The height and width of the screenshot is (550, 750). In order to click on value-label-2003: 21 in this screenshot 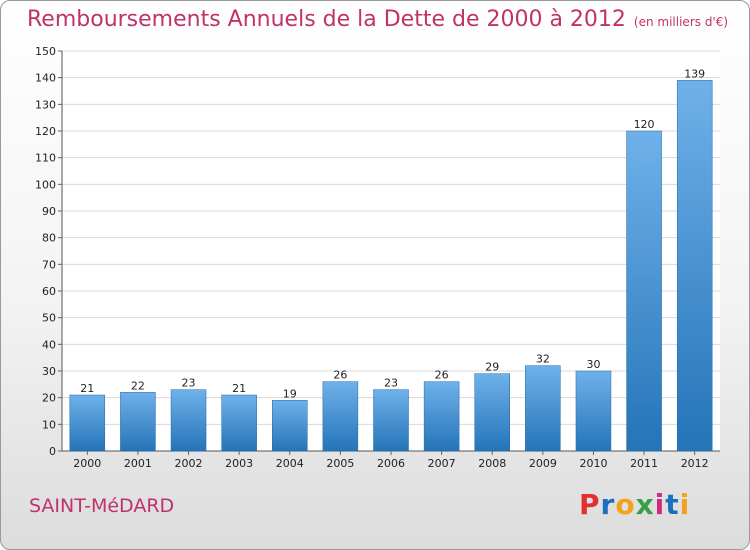, I will do `click(239, 388)`.